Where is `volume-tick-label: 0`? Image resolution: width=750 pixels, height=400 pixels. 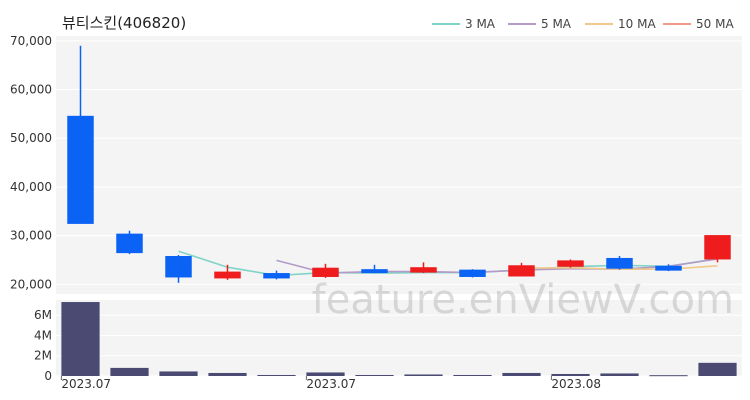
volume-tick-label: 0 is located at coordinates (48, 376).